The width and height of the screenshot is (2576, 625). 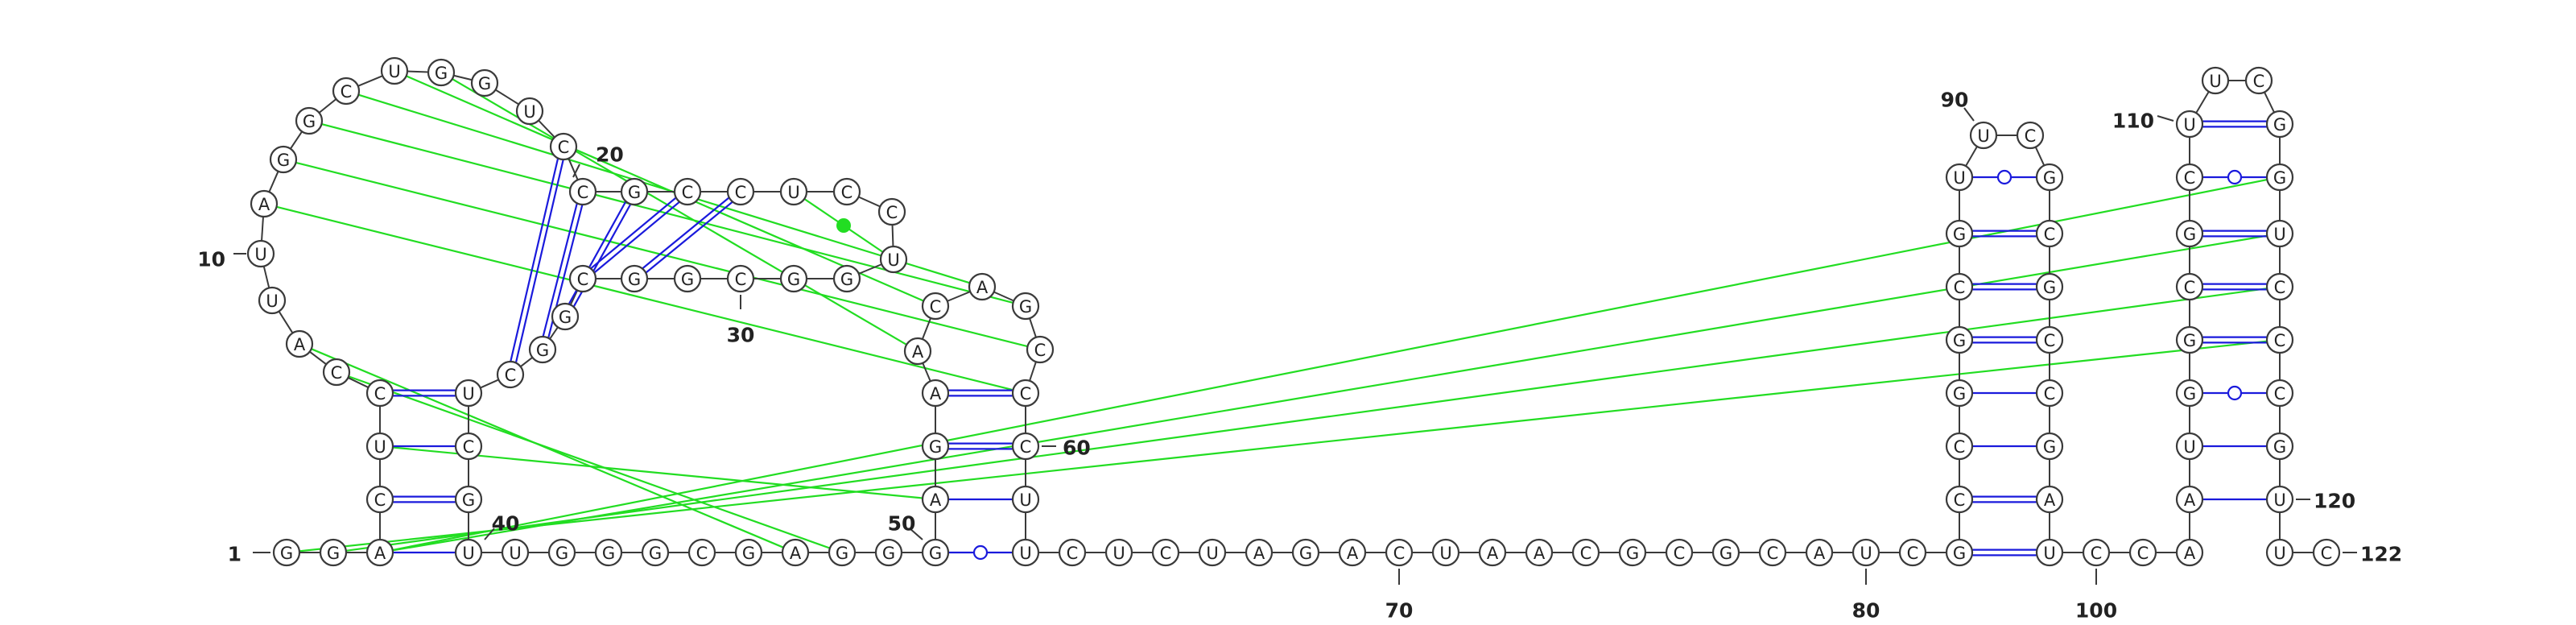 What do you see at coordinates (506, 524) in the screenshot?
I see `position-label-40: 40` at bounding box center [506, 524].